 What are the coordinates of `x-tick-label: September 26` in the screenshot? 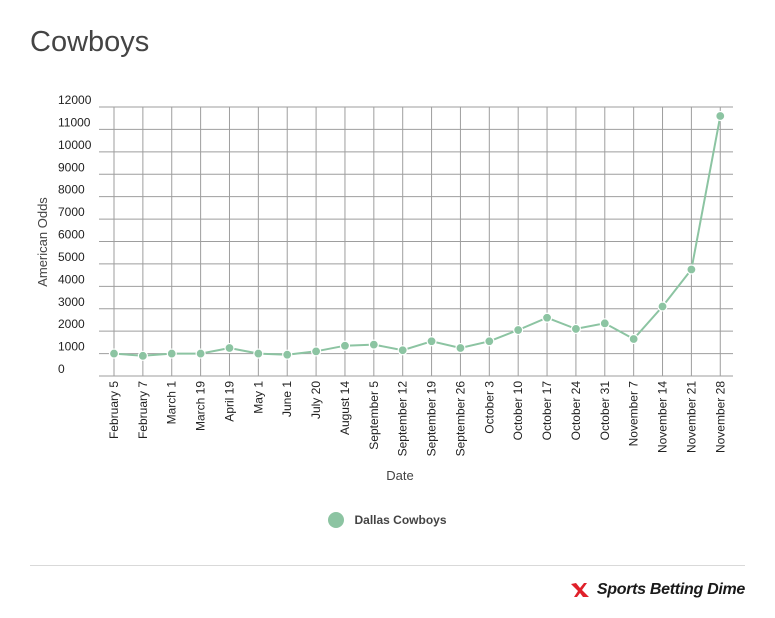 It's located at (460, 419).